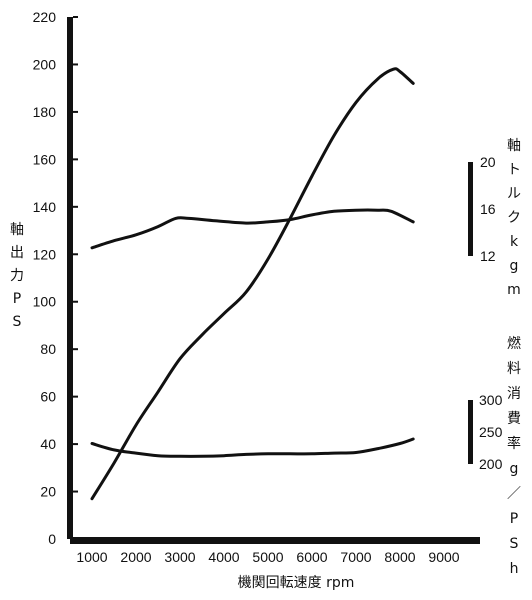 This screenshot has width=532, height=600. Describe the element at coordinates (48, 397) in the screenshot. I see `power-tick-label: 60` at that location.